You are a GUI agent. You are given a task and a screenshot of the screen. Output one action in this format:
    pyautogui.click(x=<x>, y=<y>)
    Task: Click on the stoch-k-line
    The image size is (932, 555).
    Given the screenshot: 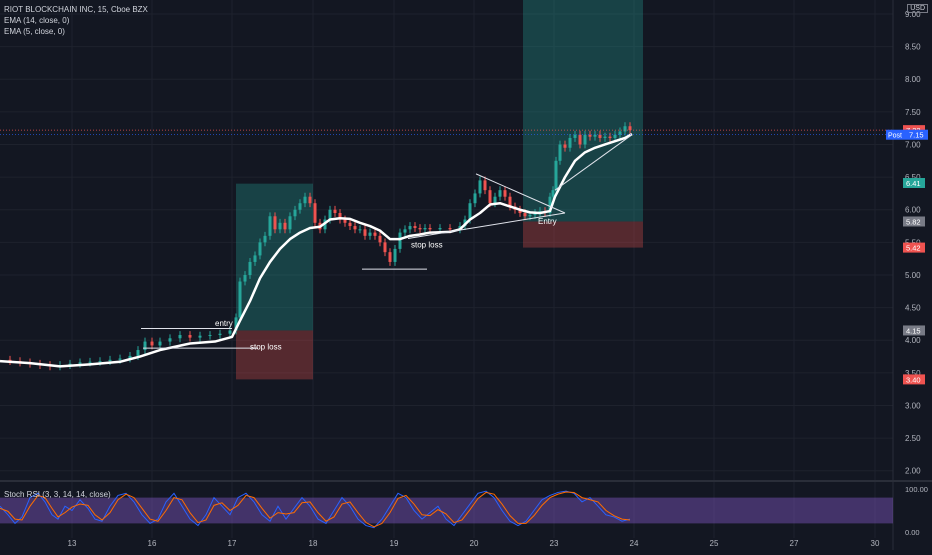 What is the action you would take?
    pyautogui.click(x=315, y=509)
    